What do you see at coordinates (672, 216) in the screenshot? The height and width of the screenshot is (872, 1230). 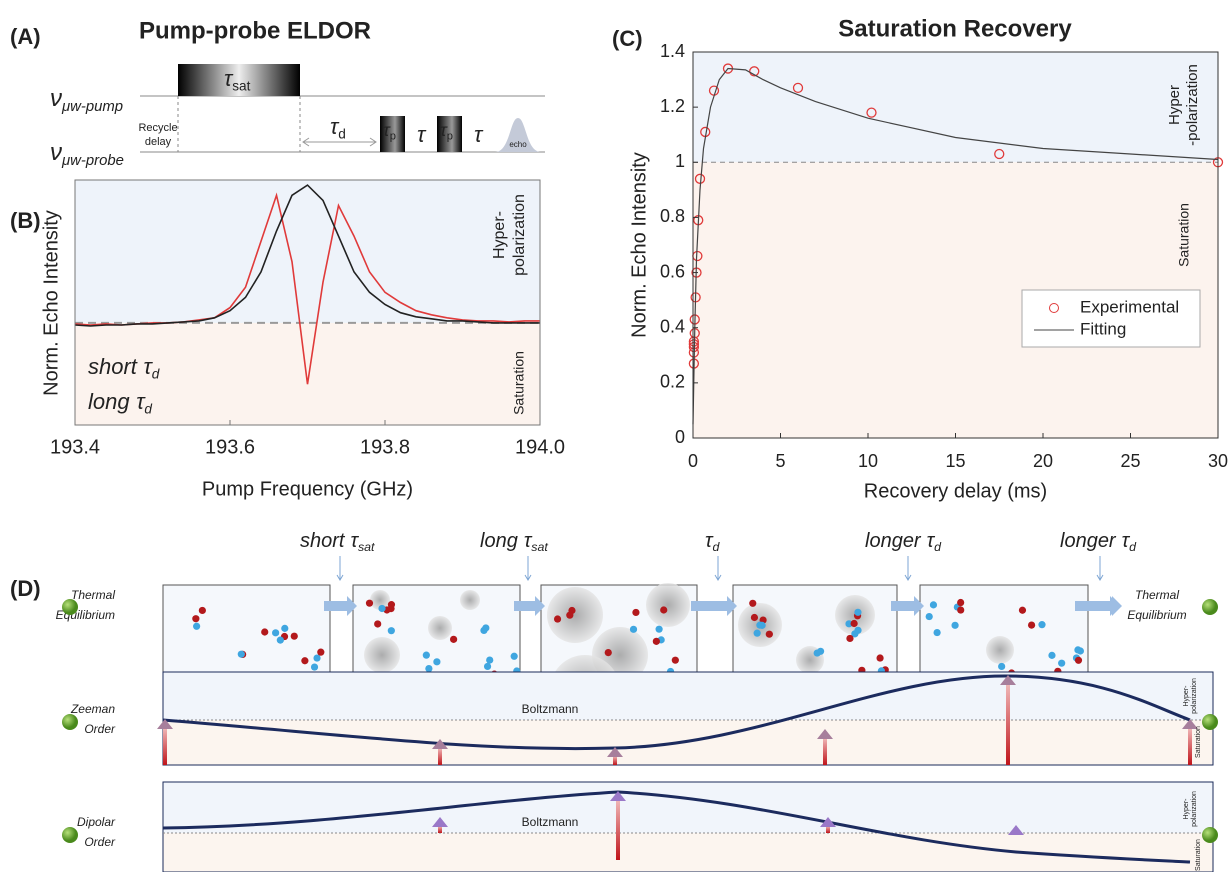 I see `y-tick-label: 0.8` at bounding box center [672, 216].